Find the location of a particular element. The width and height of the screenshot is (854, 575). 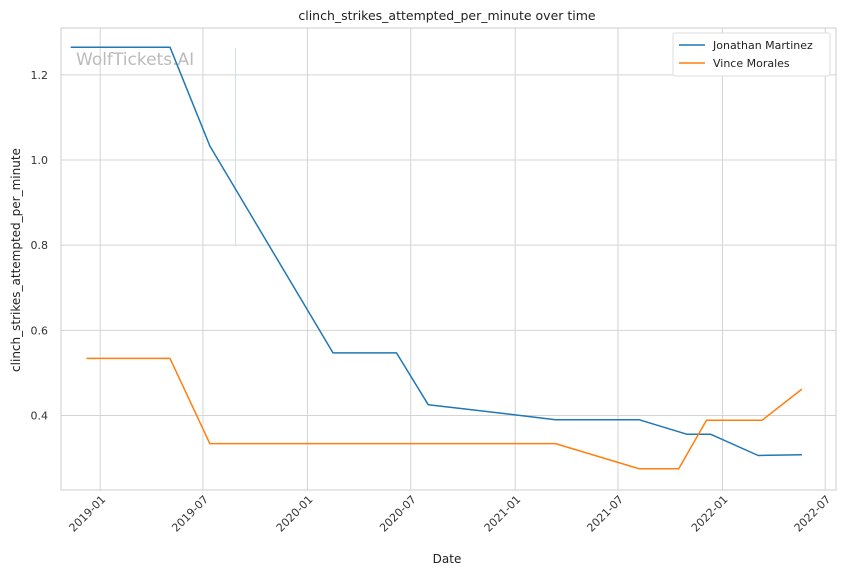

legend-label-vince-morales: Vince Morales is located at coordinates (751, 63).